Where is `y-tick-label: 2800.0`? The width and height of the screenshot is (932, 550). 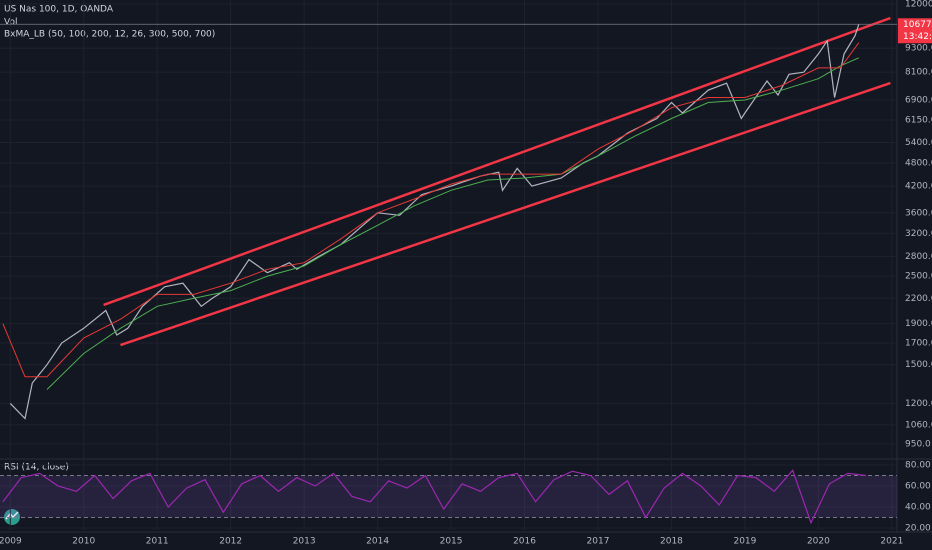
y-tick-label: 2800.0 is located at coordinates (918, 257).